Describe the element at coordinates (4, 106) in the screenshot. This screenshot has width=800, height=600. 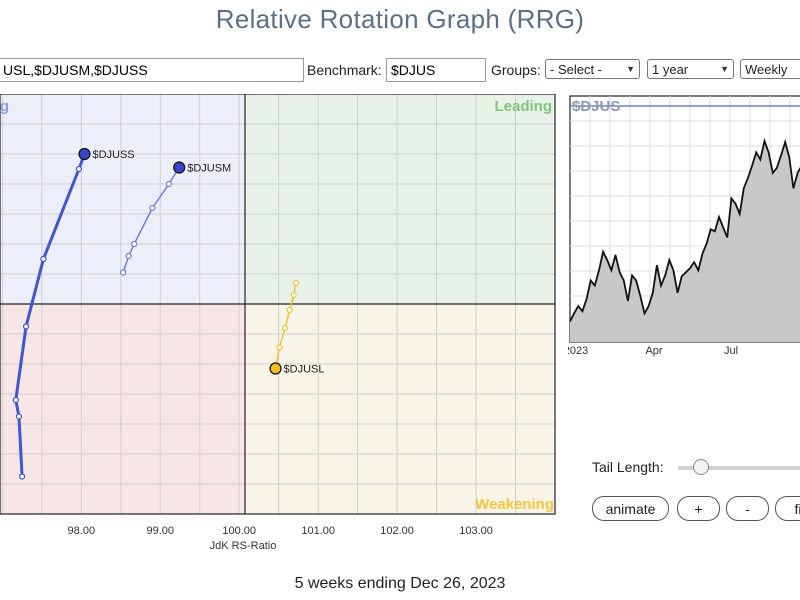
I see `quadrant-label-improving: ng` at that location.